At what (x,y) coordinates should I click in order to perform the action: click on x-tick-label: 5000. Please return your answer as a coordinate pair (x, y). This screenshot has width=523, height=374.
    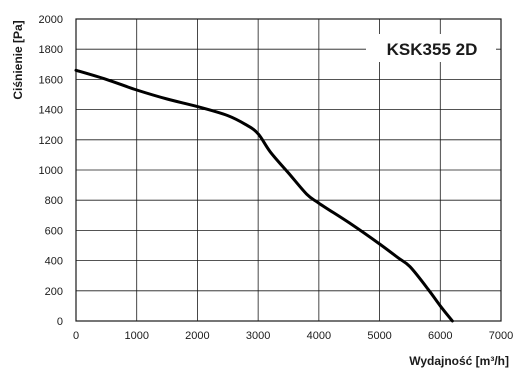
    Looking at the image, I should click on (379, 336).